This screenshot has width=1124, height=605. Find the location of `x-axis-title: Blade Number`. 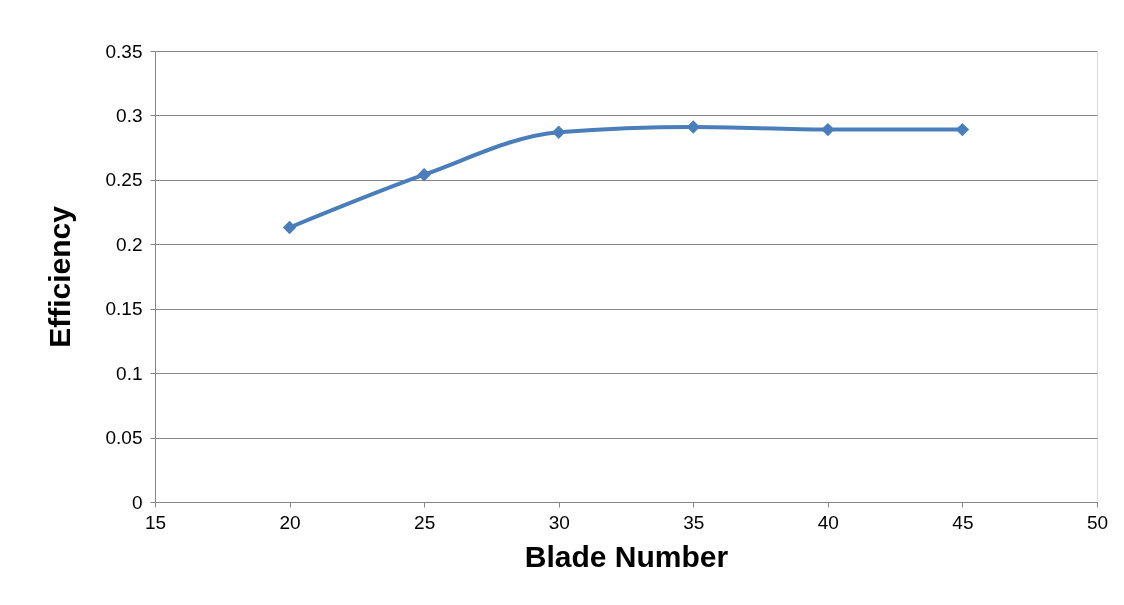

x-axis-title: Blade Number is located at coordinates (626, 556).